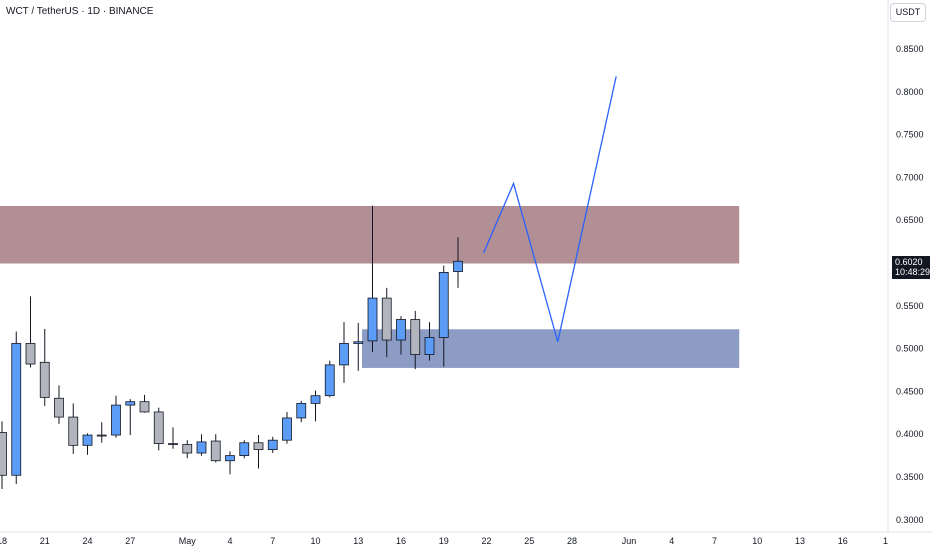 This screenshot has height=550, width=932. What do you see at coordinates (87, 541) in the screenshot?
I see `date-tick-label: 24` at bounding box center [87, 541].